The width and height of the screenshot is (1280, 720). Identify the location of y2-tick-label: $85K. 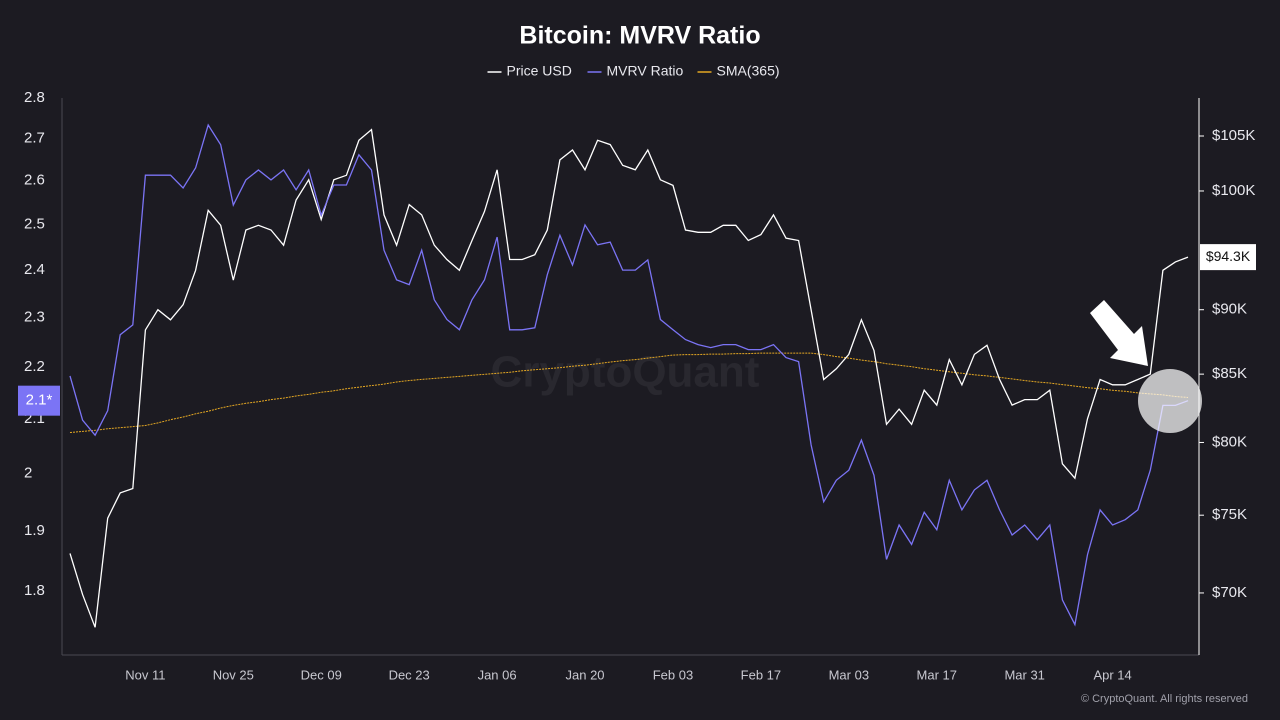
(1229, 373).